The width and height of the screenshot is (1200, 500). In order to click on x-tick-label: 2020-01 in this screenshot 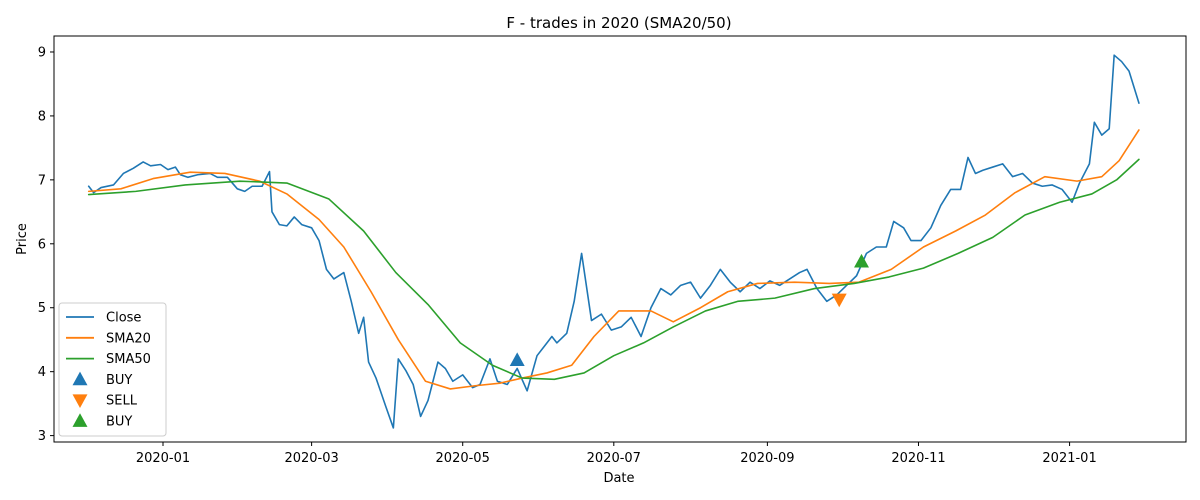, I will do `click(163, 458)`.